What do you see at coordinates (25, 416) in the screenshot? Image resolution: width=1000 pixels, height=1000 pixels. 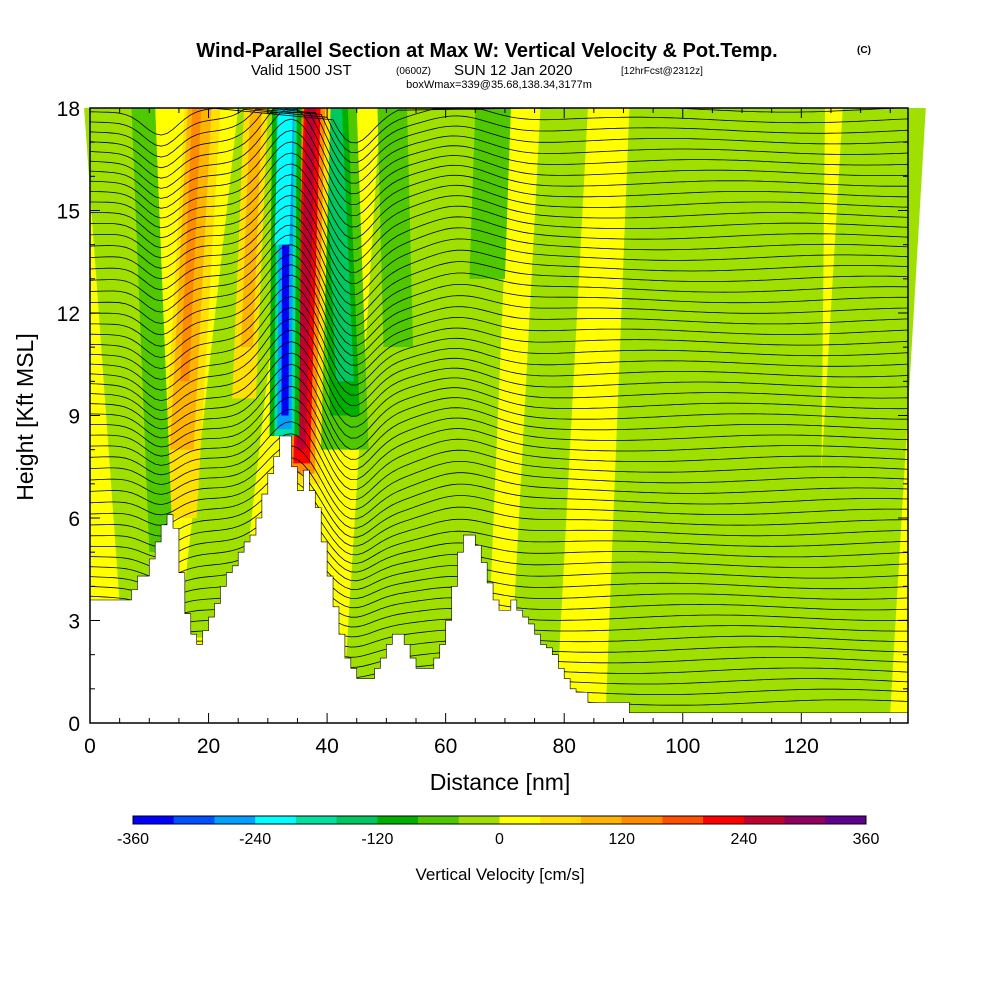 I see `y-axis-label: Height [Kft MSL]` at bounding box center [25, 416].